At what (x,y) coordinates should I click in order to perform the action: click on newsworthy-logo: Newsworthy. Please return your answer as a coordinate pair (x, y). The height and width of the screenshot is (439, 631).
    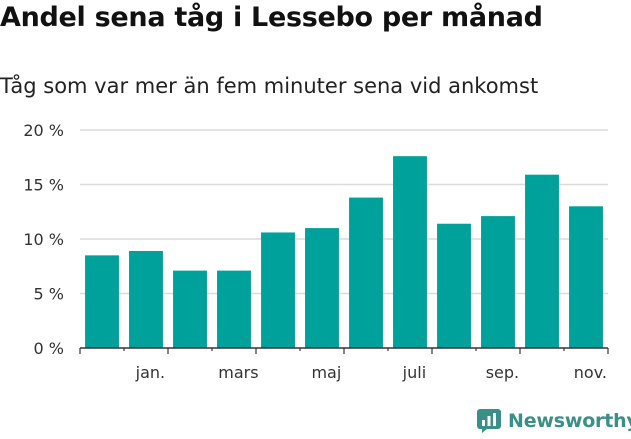
    Looking at the image, I should click on (553, 421).